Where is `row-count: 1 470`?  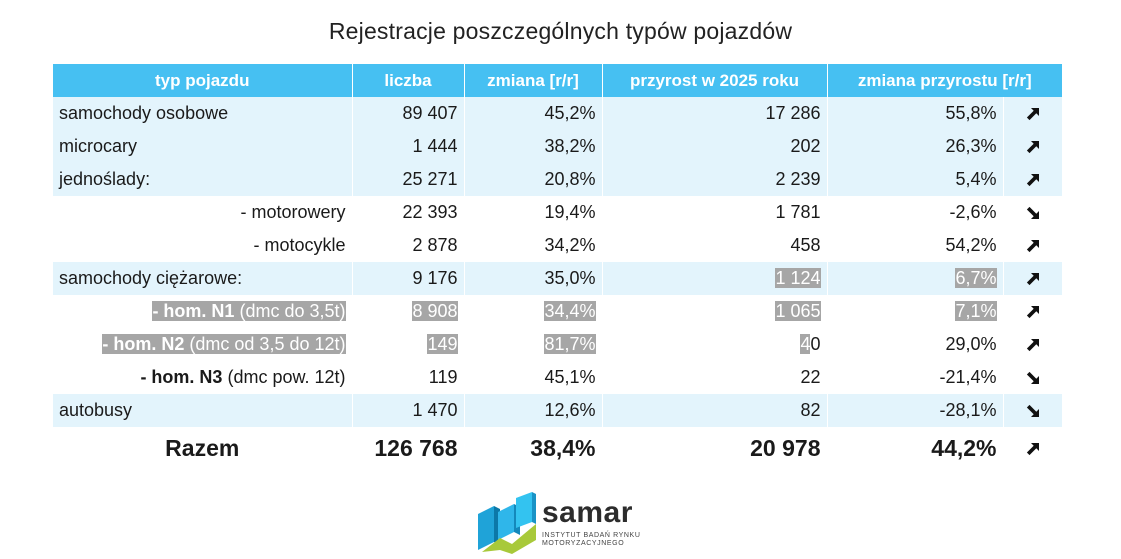
row-count: 1 470 is located at coordinates (408, 410).